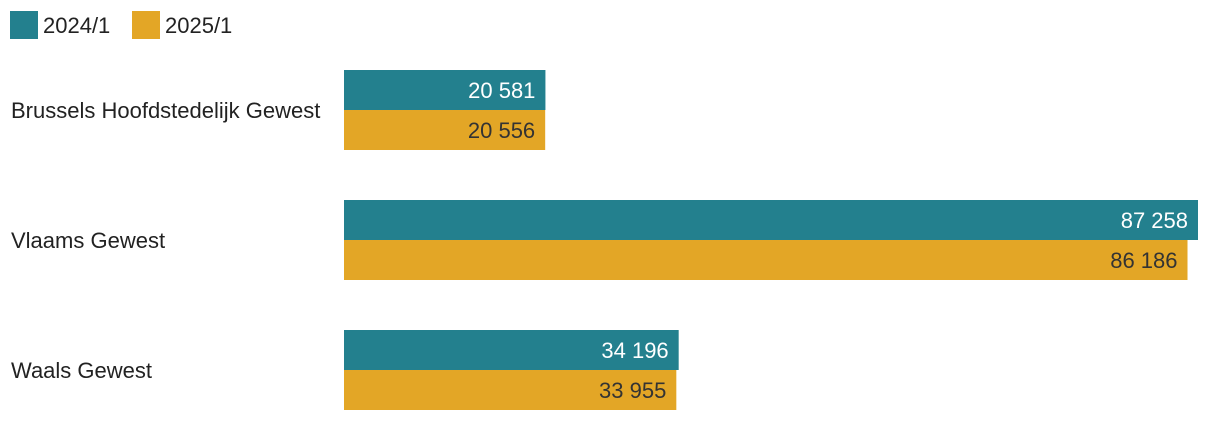 The height and width of the screenshot is (425, 1220). Describe the element at coordinates (634, 350) in the screenshot. I see `value-label-waals-gewest-2024-1: 34 196` at that location.